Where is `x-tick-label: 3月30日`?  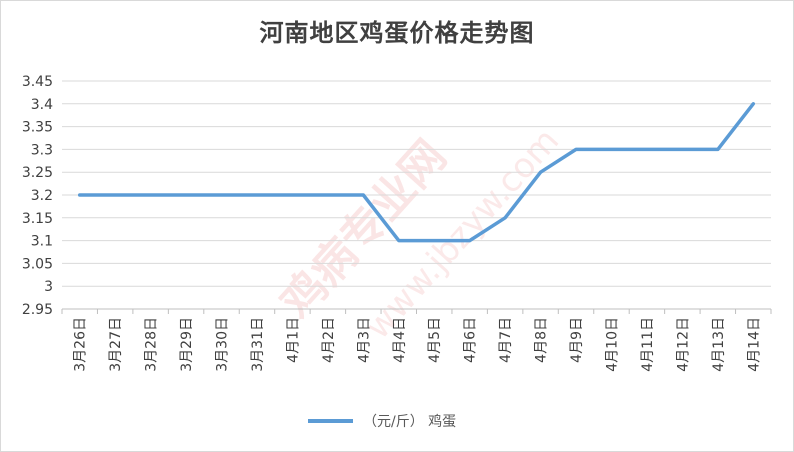
x-tick-label: 3月30日 is located at coordinates (223, 344).